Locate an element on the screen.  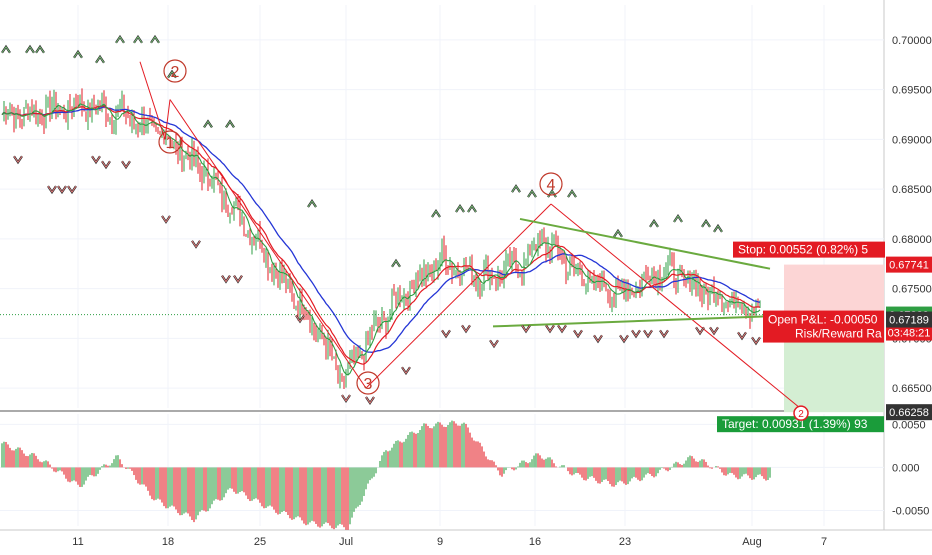
osc-tick-label: 0.0050 is located at coordinates (909, 425).